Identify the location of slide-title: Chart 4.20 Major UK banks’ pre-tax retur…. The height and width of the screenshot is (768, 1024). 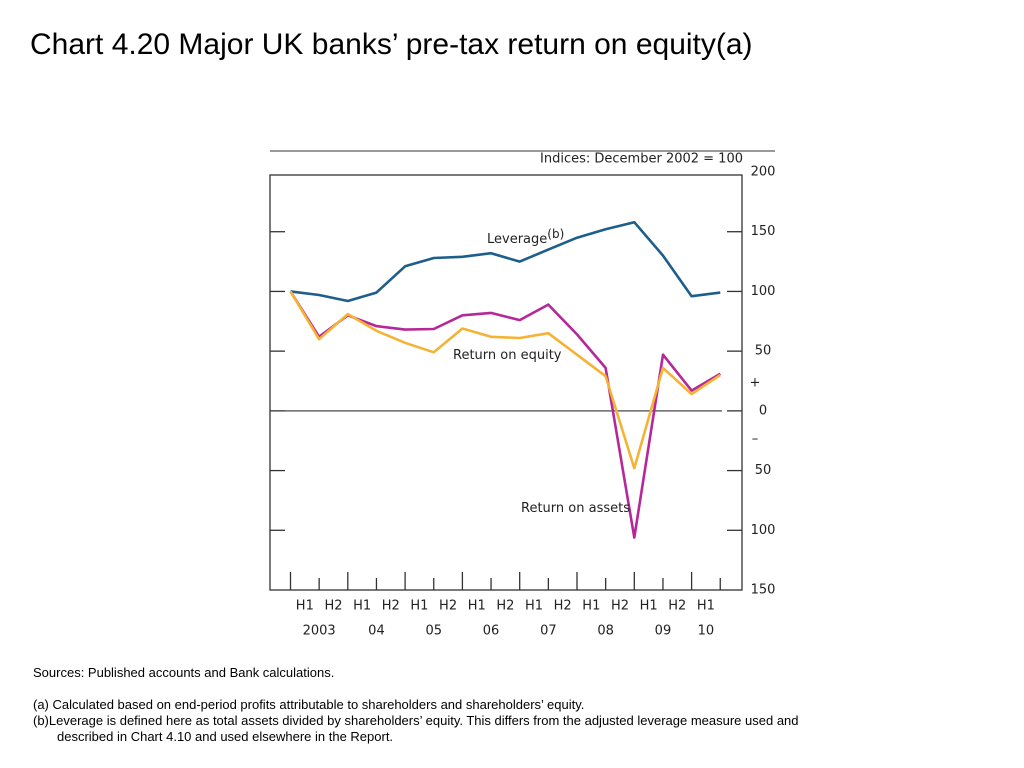
(391, 44).